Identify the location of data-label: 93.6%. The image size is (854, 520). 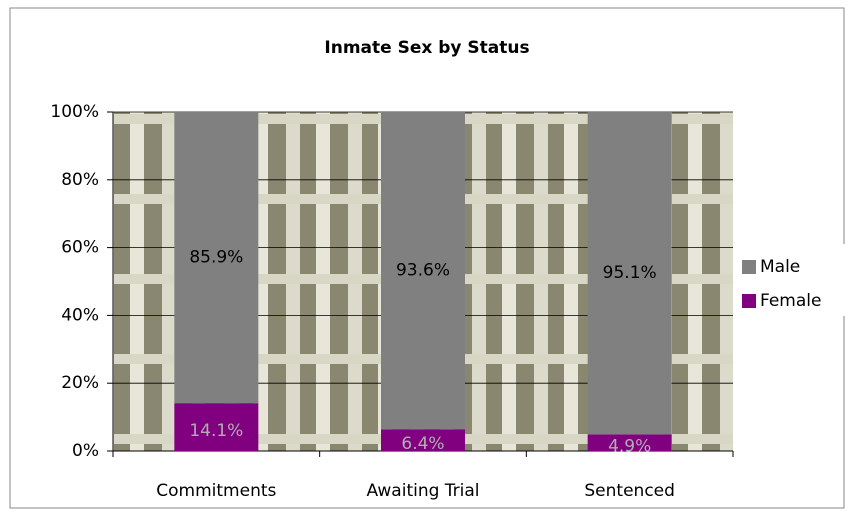
(423, 271).